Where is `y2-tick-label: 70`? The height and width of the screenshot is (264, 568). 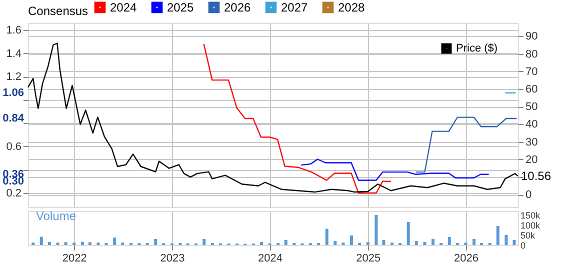 y2-tick-label: 70 is located at coordinates (532, 72).